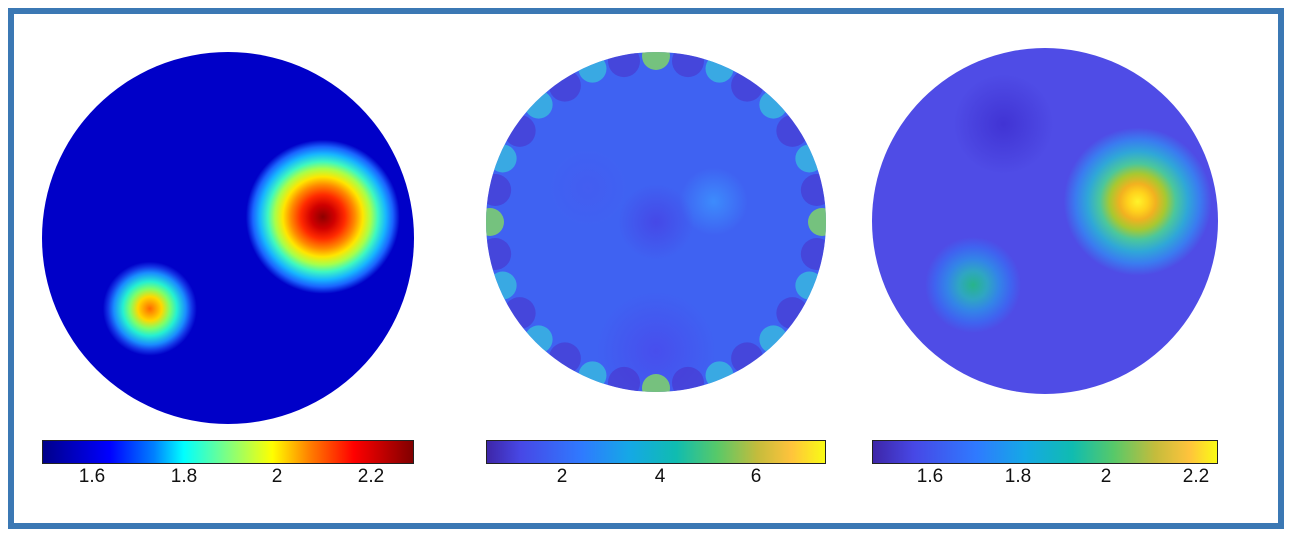  I want to click on colorbar-2-tick: 6, so click(756, 476).